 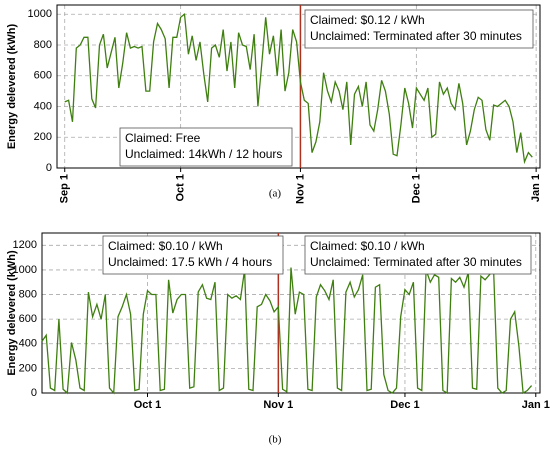 I want to click on annotation-text: Claimed: Free, so click(x=163, y=138).